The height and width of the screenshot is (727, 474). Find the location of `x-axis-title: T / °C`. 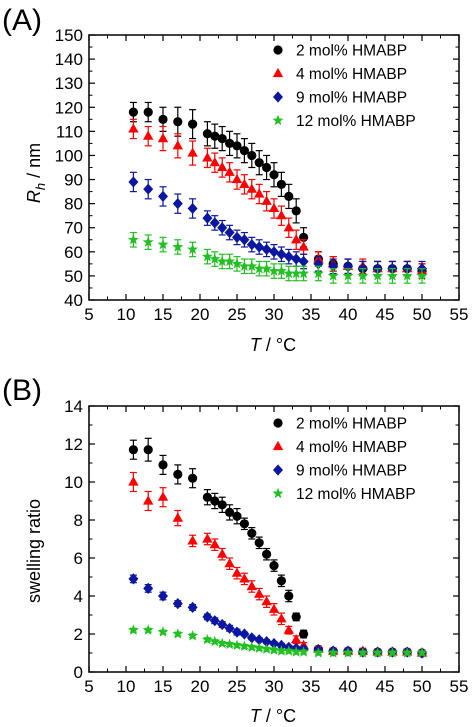

x-axis-title: T / °C is located at coordinates (273, 345).